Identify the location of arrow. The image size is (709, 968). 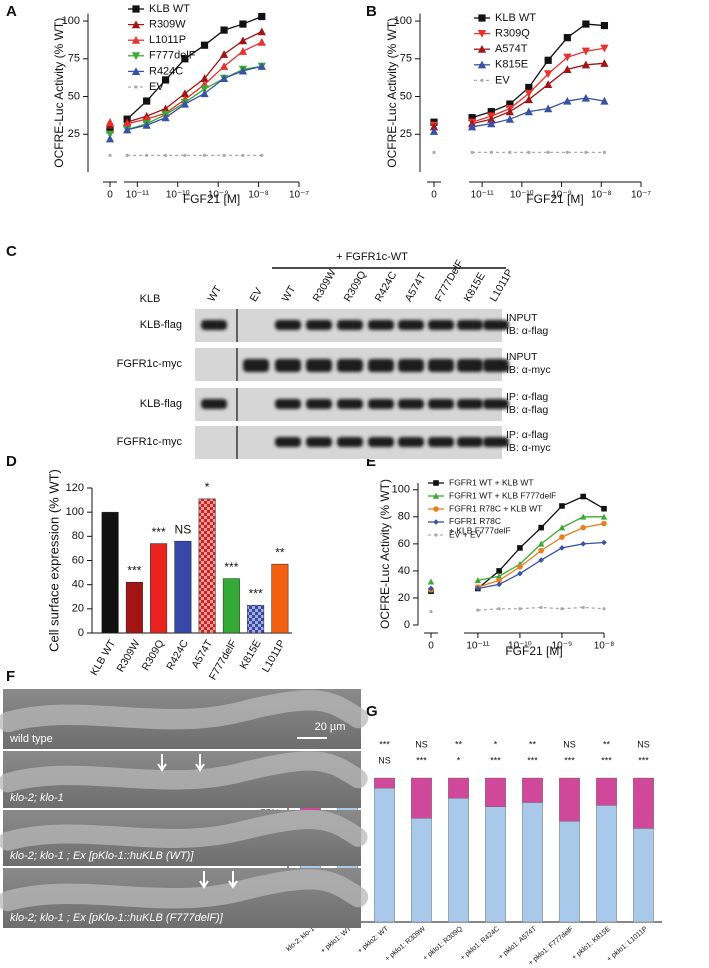
(204, 880).